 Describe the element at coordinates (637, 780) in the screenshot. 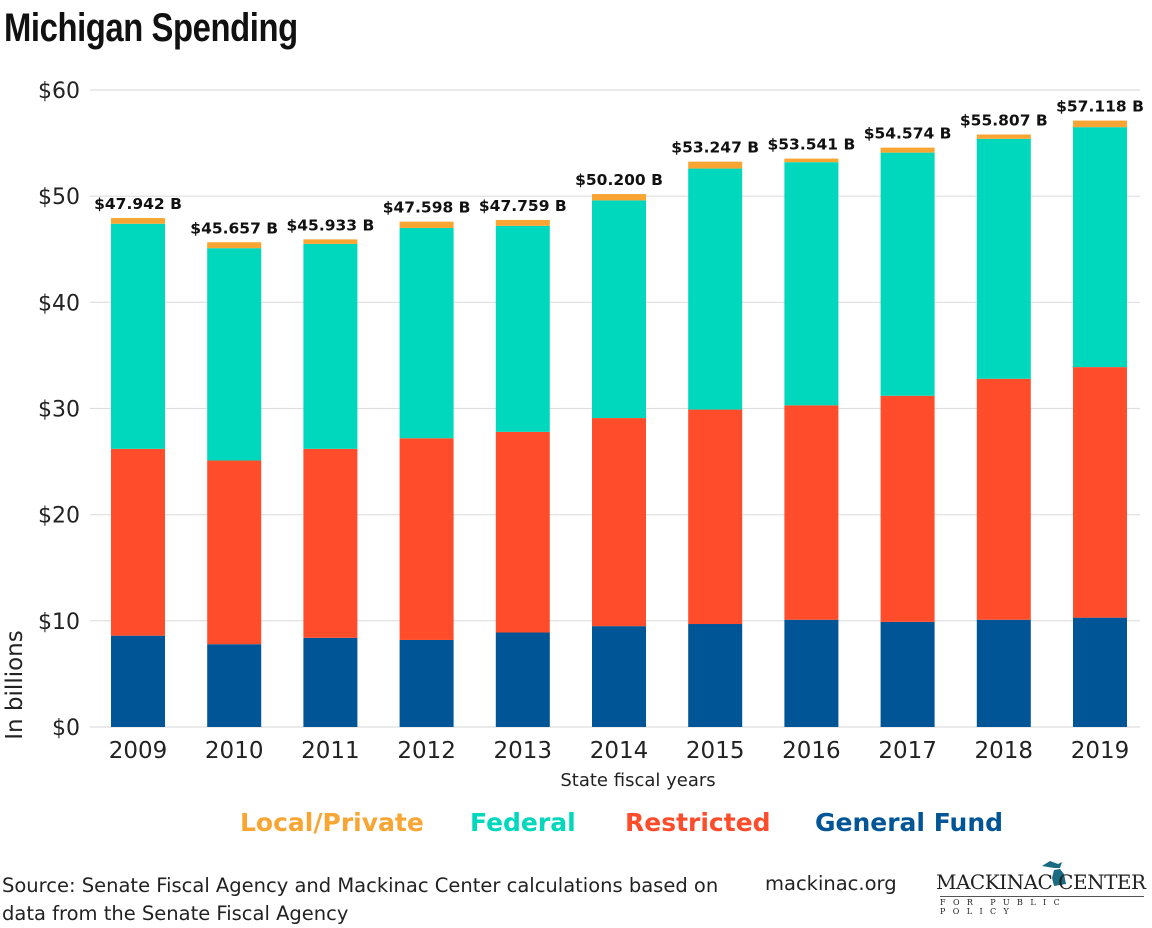

I see `x-axis-title: State fiscal years` at that location.